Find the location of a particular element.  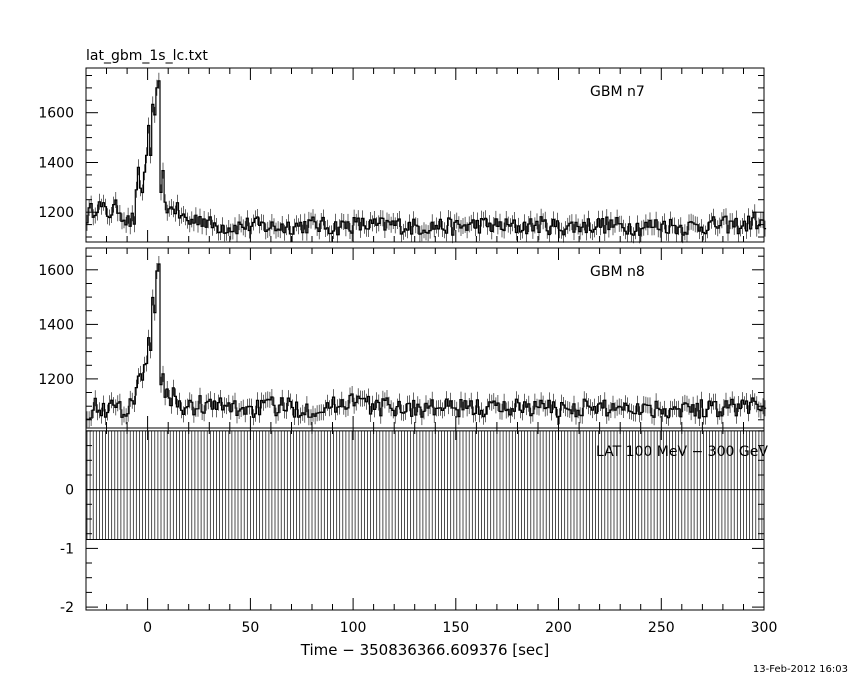

x-tick-label: 100 is located at coordinates (353, 628).